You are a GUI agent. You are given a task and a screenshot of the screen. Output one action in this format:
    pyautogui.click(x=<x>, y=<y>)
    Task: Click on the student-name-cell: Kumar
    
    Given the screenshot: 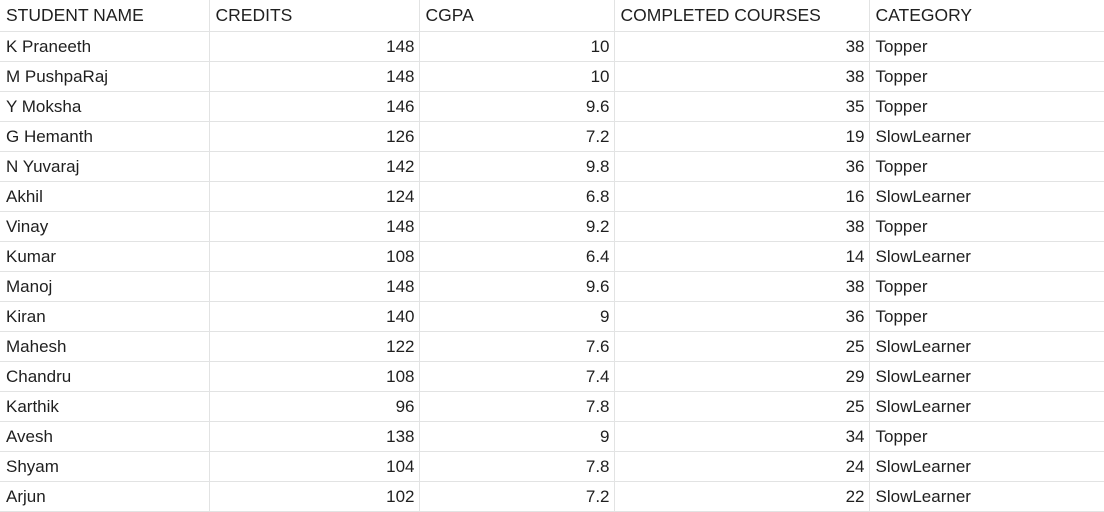 What is the action you would take?
    pyautogui.click(x=105, y=256)
    